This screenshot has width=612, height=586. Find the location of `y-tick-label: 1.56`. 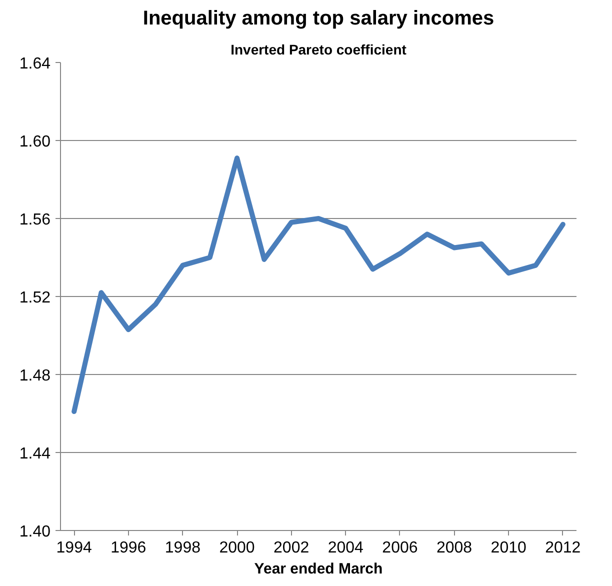

y-tick-label: 1.56 is located at coordinates (35, 220).